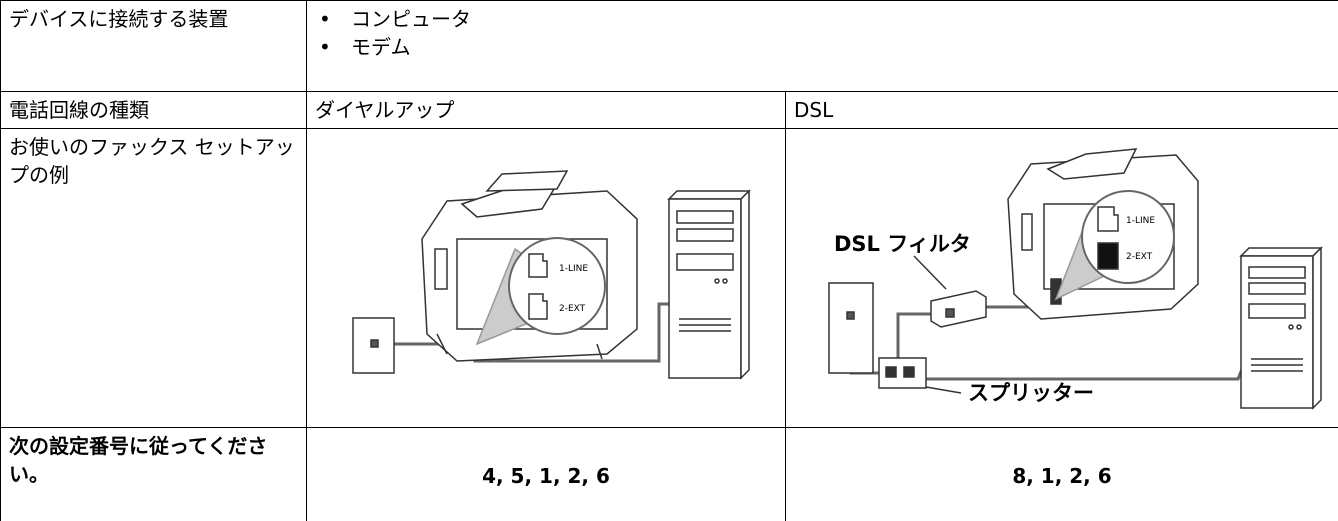 This screenshot has height=521, width=1338. What do you see at coordinates (546, 110) in the screenshot?
I see `cell: ダイヤルアップ` at bounding box center [546, 110].